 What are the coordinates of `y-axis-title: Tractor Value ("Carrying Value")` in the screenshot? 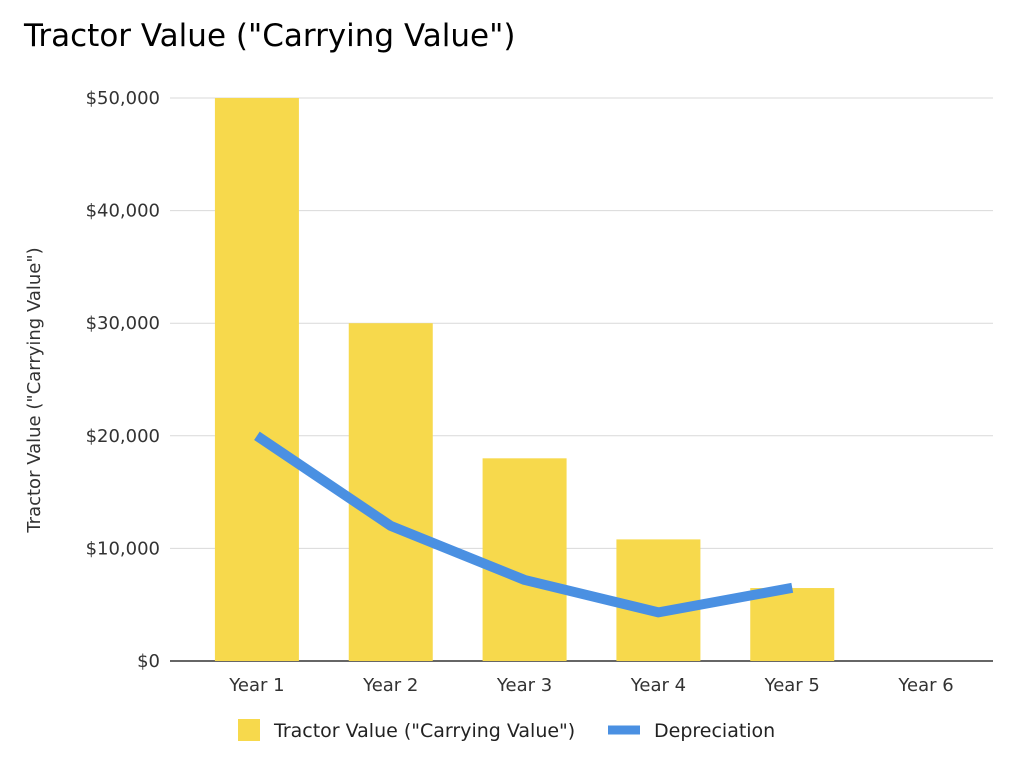 It's located at (34, 390).